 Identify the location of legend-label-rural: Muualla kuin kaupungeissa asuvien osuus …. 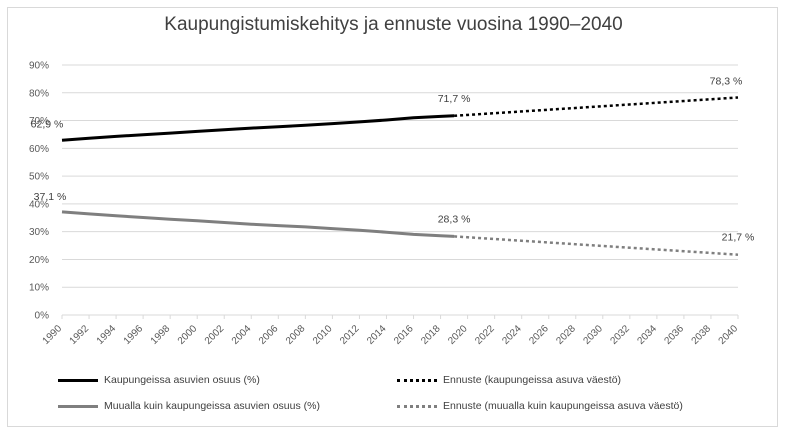
(212, 406).